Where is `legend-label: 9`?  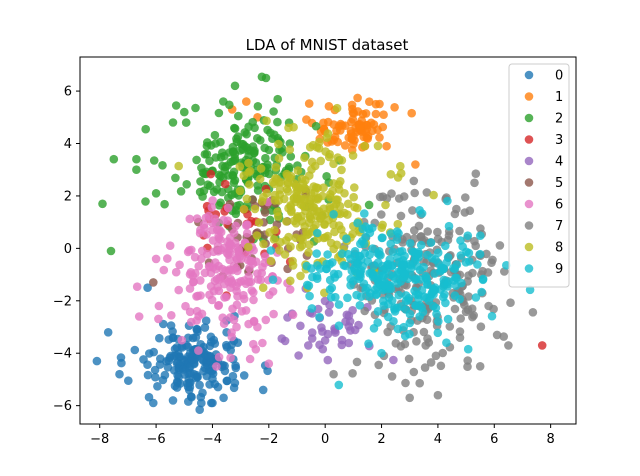
legend-label: 9 is located at coordinates (559, 269).